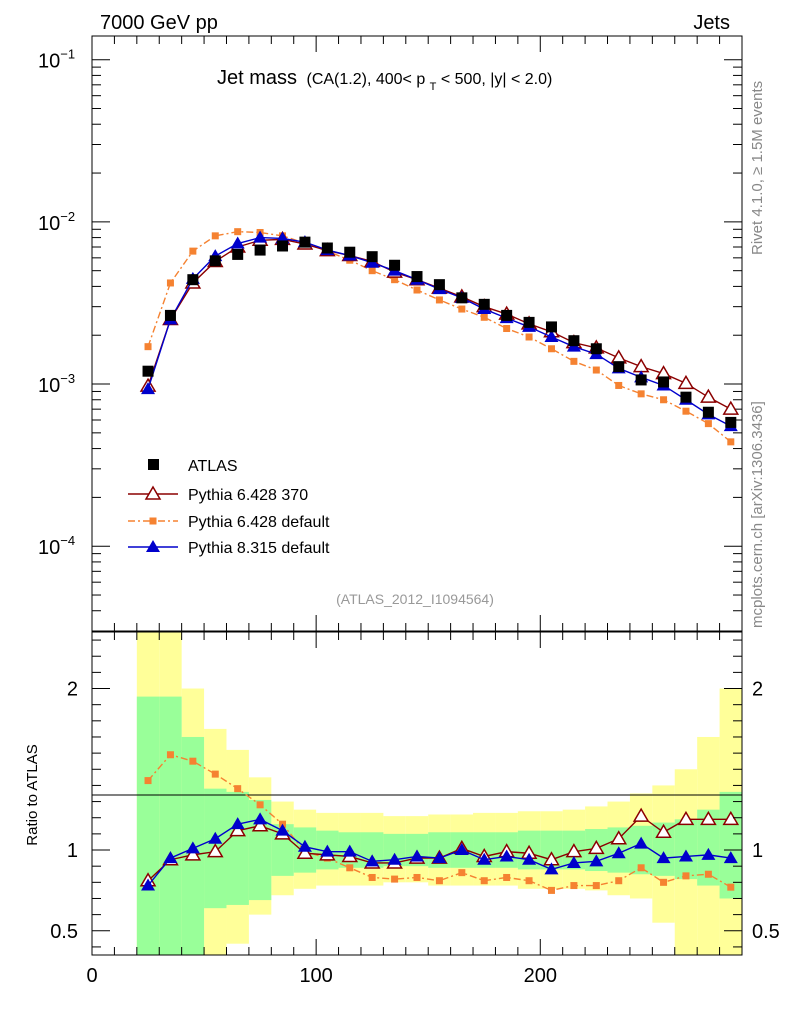 This screenshot has height=1024, width=786. I want to click on series-atlas, so click(439, 332).